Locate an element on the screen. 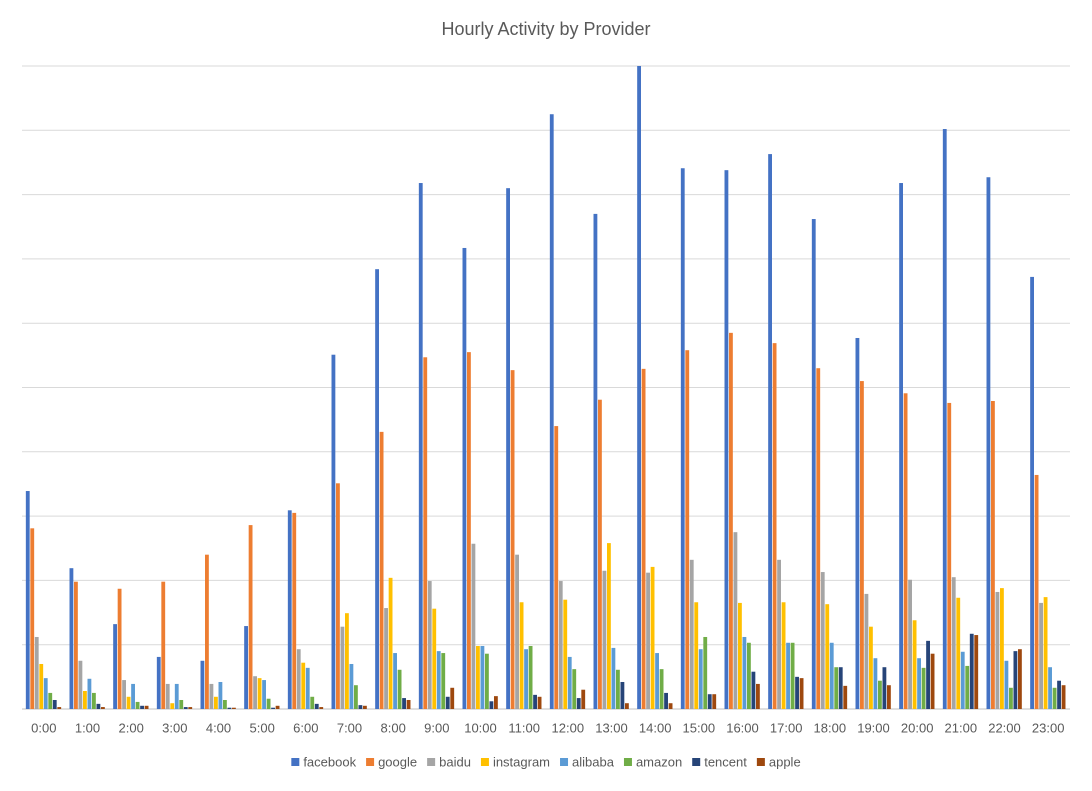 The image size is (1092, 791). legend-label: facebook is located at coordinates (329, 761).